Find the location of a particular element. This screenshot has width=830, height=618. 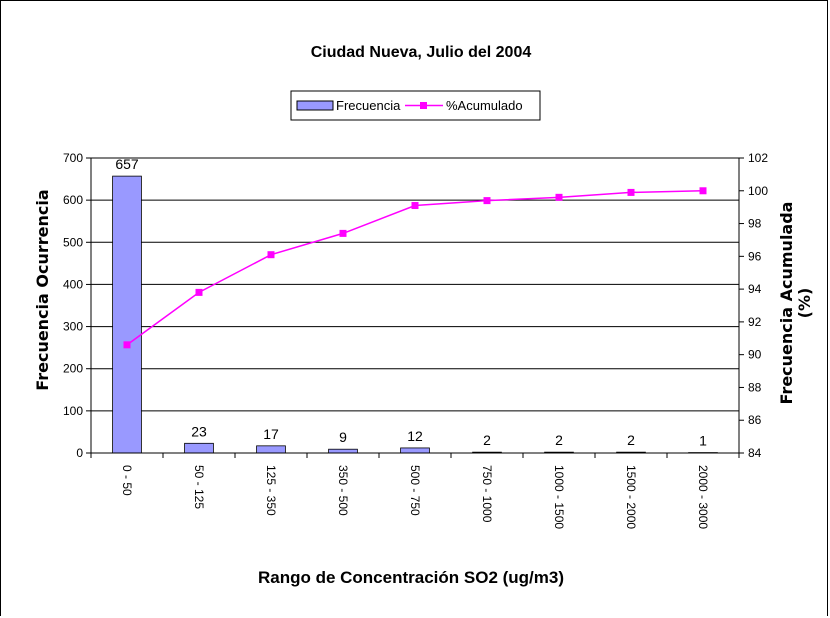

data-label-8: 1 is located at coordinates (703, 441).